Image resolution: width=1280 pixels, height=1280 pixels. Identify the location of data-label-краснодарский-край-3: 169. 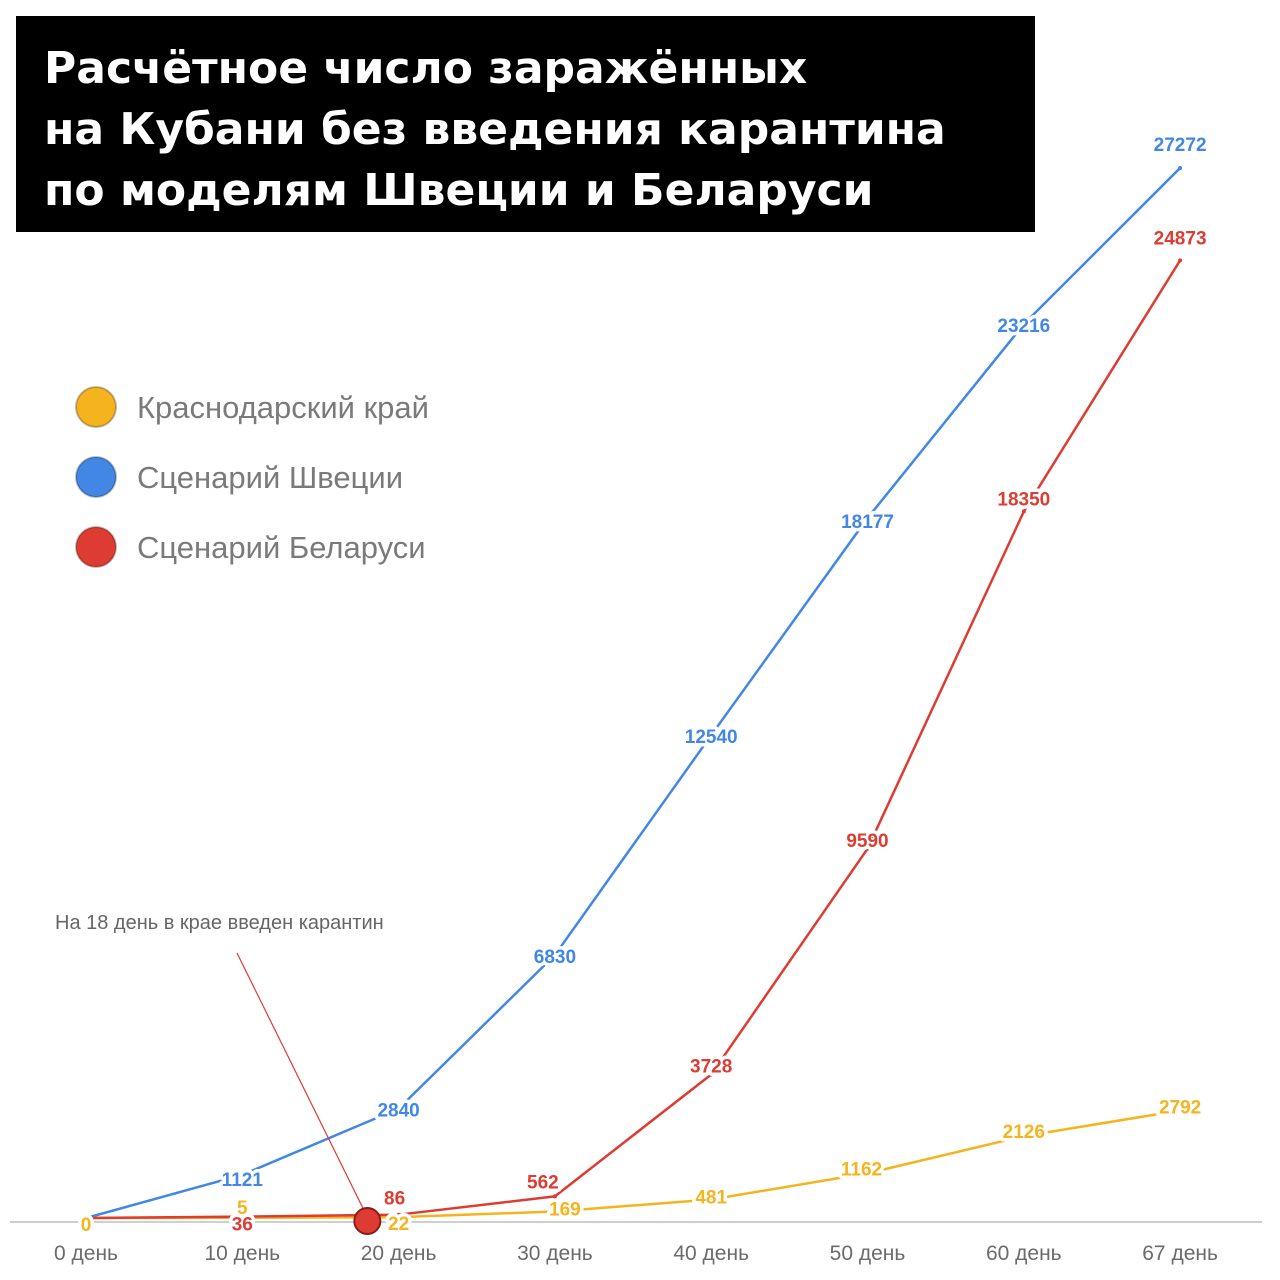
(565, 1209).